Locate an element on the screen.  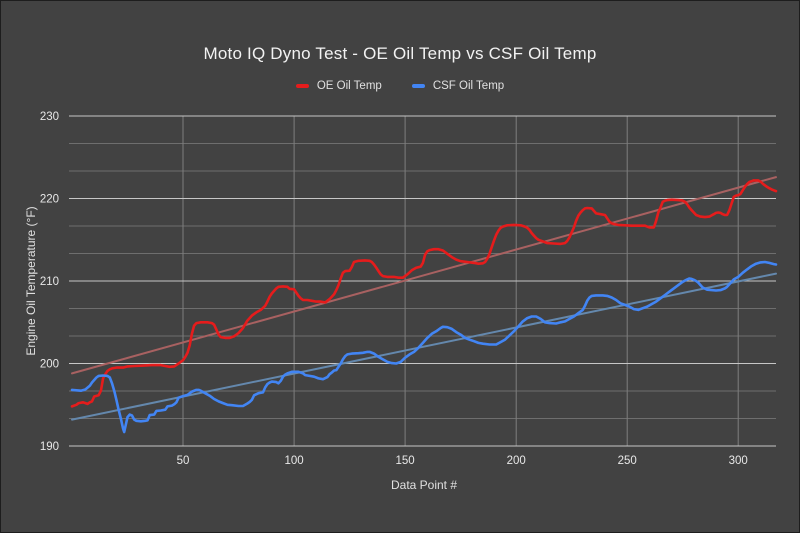
y-tick-label: 210 is located at coordinates (49, 282).